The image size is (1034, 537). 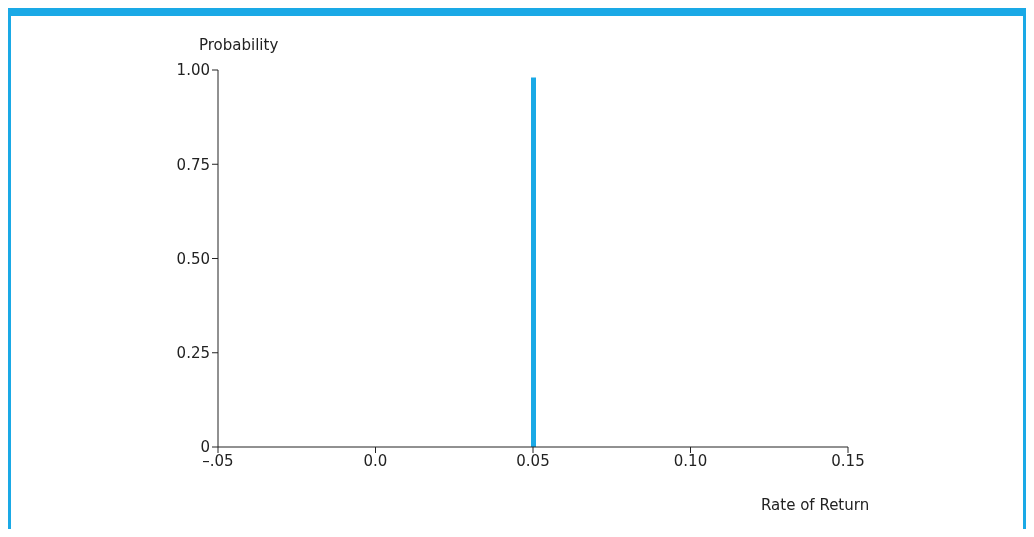 I want to click on y-tick-label: 0.75, so click(x=193, y=164).